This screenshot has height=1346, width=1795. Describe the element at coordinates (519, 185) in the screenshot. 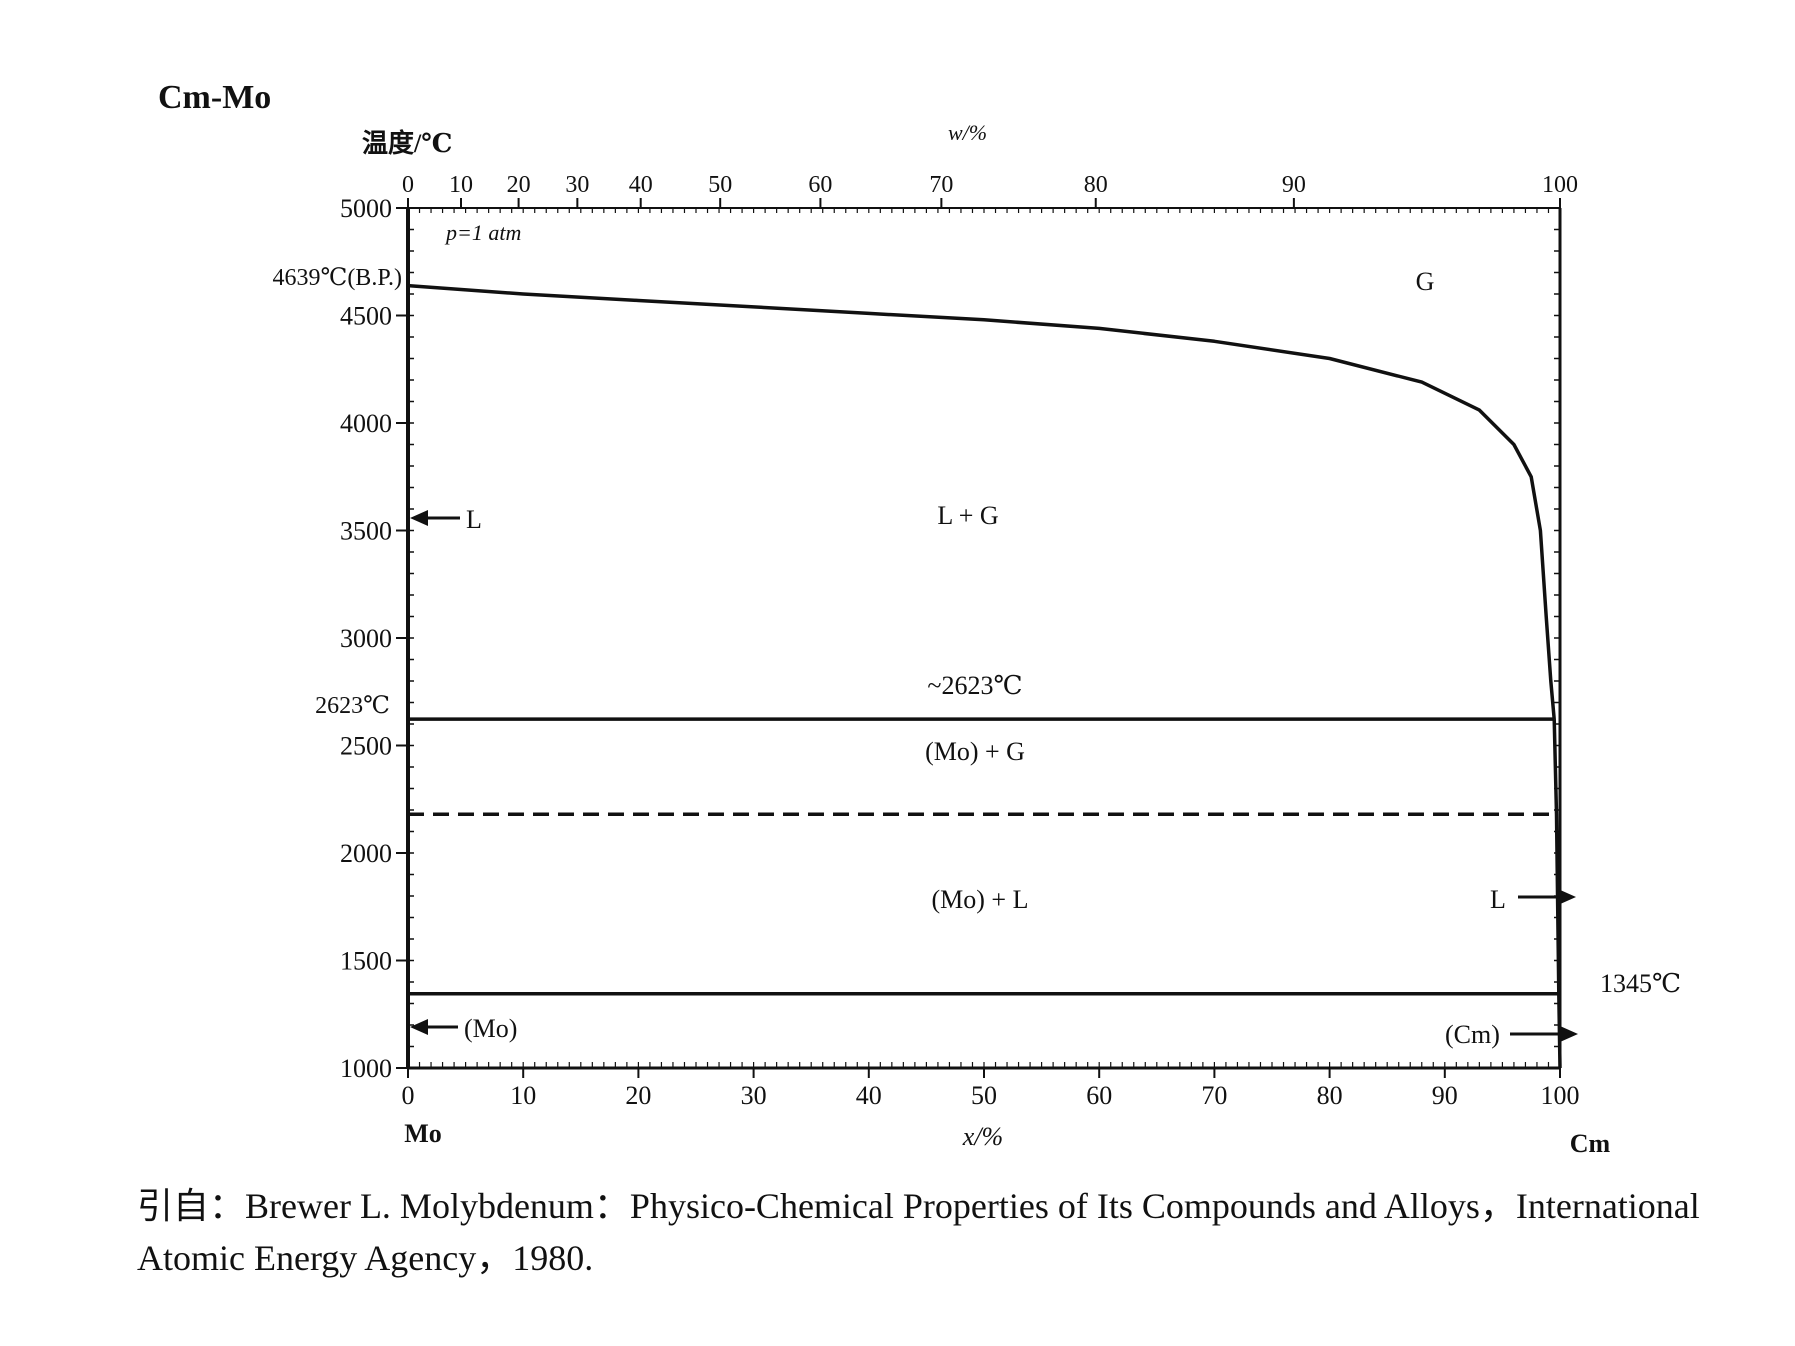

I see `top-tick-label: 20` at that location.